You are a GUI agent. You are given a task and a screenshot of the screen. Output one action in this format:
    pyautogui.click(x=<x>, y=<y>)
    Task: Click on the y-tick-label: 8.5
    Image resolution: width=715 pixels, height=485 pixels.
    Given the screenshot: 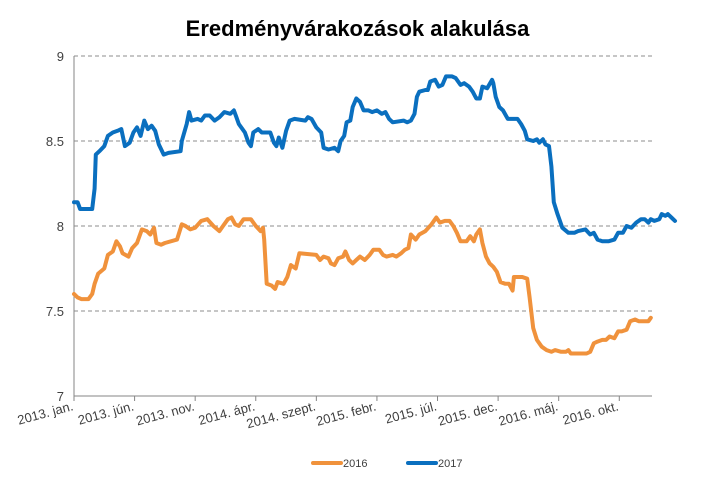 What is the action you would take?
    pyautogui.click(x=55, y=141)
    